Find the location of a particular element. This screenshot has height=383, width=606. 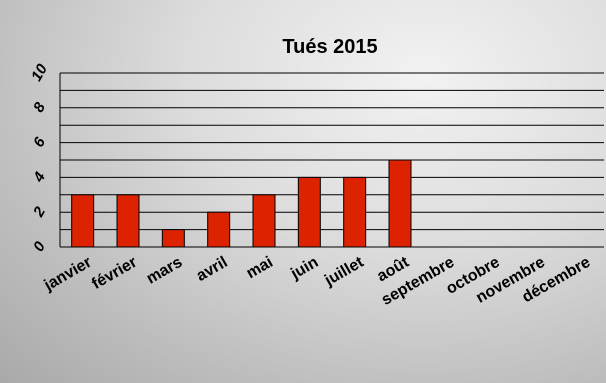

bar-janvier is located at coordinates (83, 221).